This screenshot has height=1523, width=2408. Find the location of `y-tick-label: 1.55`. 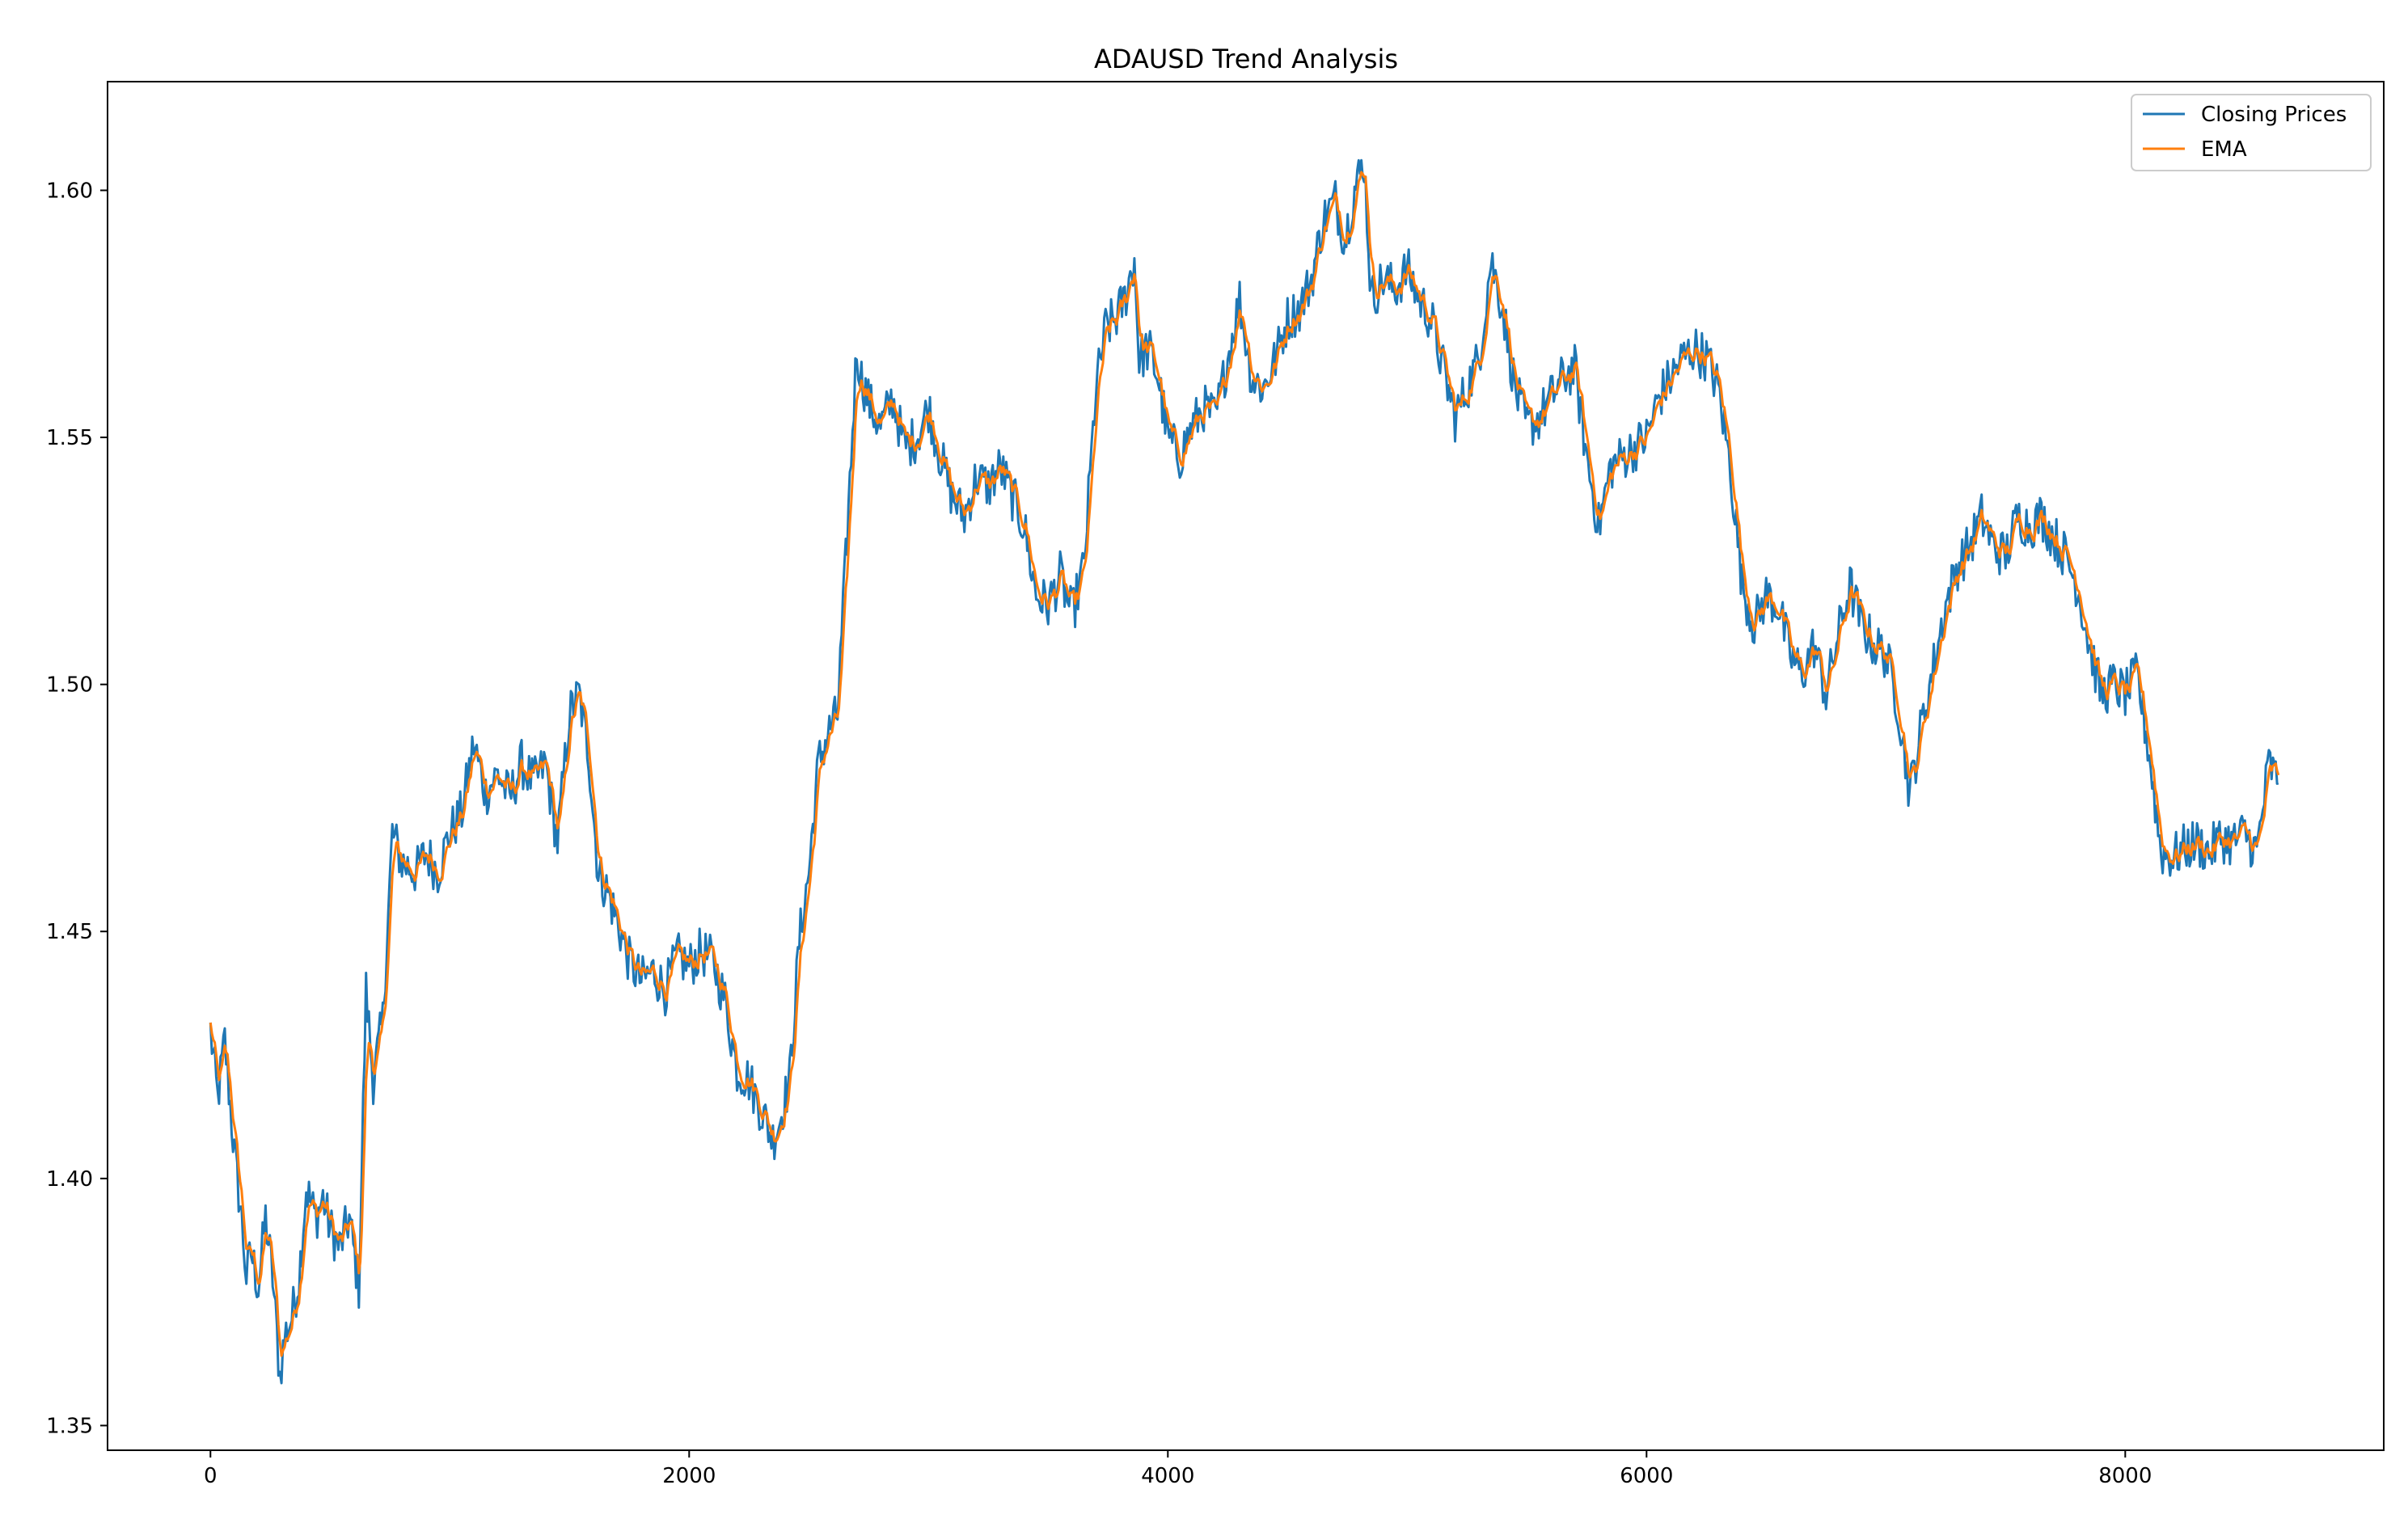

y-tick-label: 1.55 is located at coordinates (69, 438).